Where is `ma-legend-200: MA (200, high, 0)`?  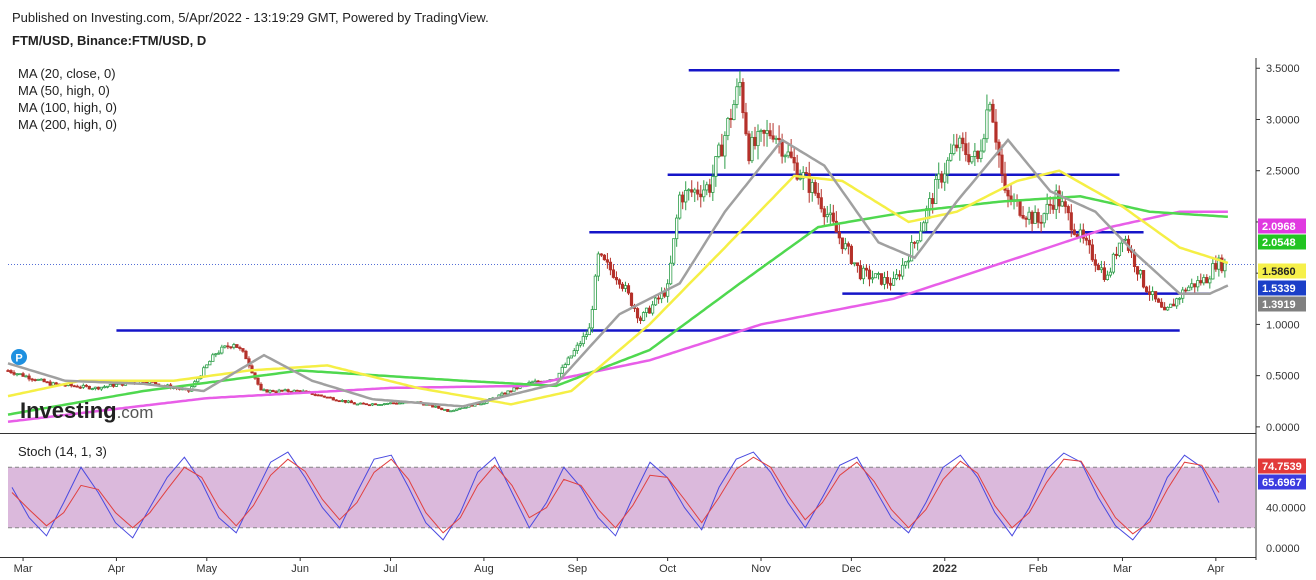 ma-legend-200: MA (200, high, 0) is located at coordinates (67, 124).